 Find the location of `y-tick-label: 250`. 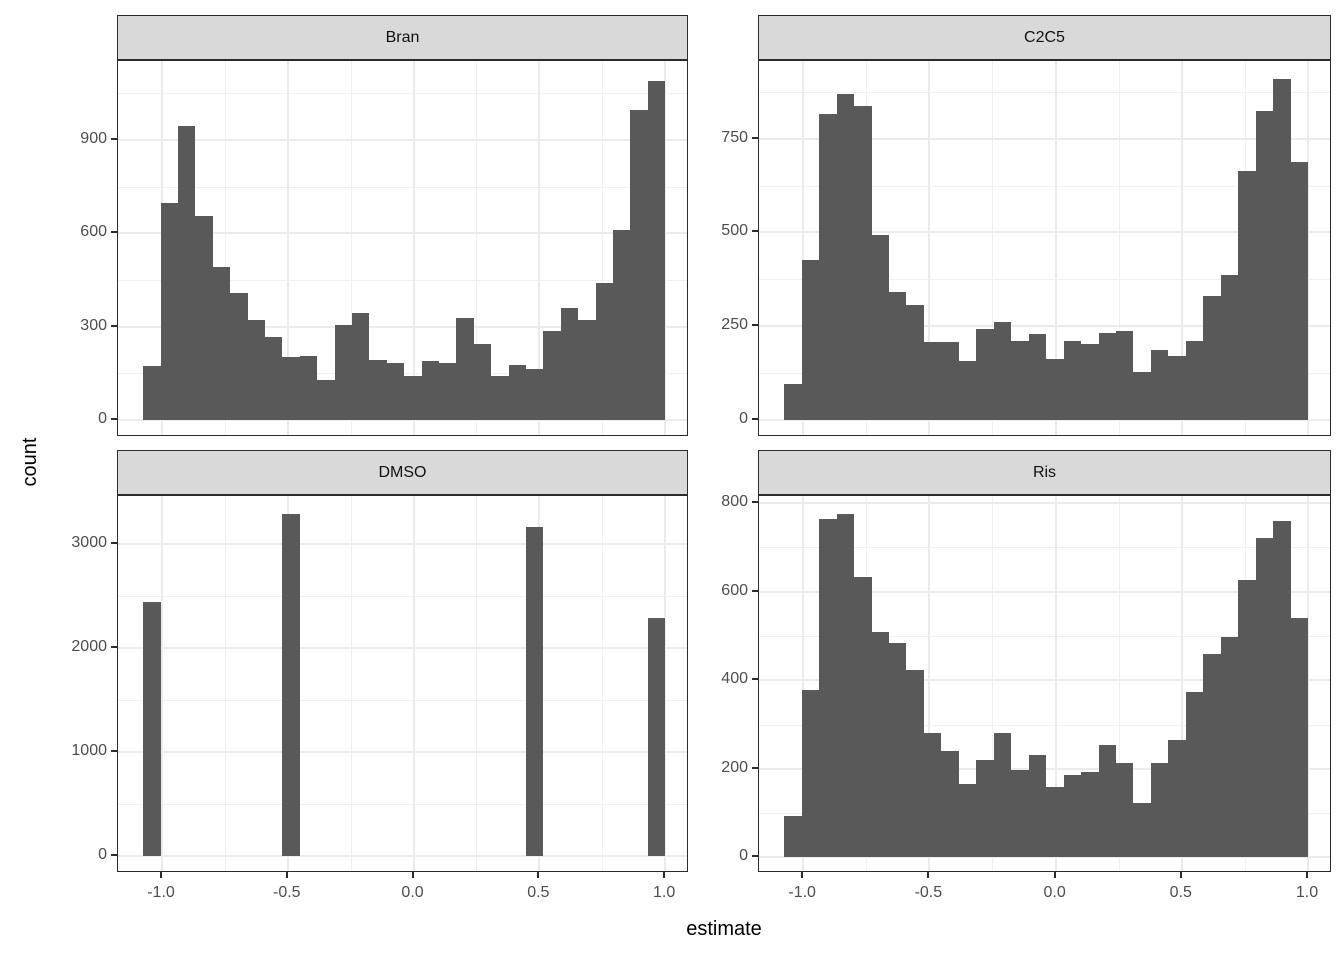

y-tick-label: 250 is located at coordinates (734, 325).